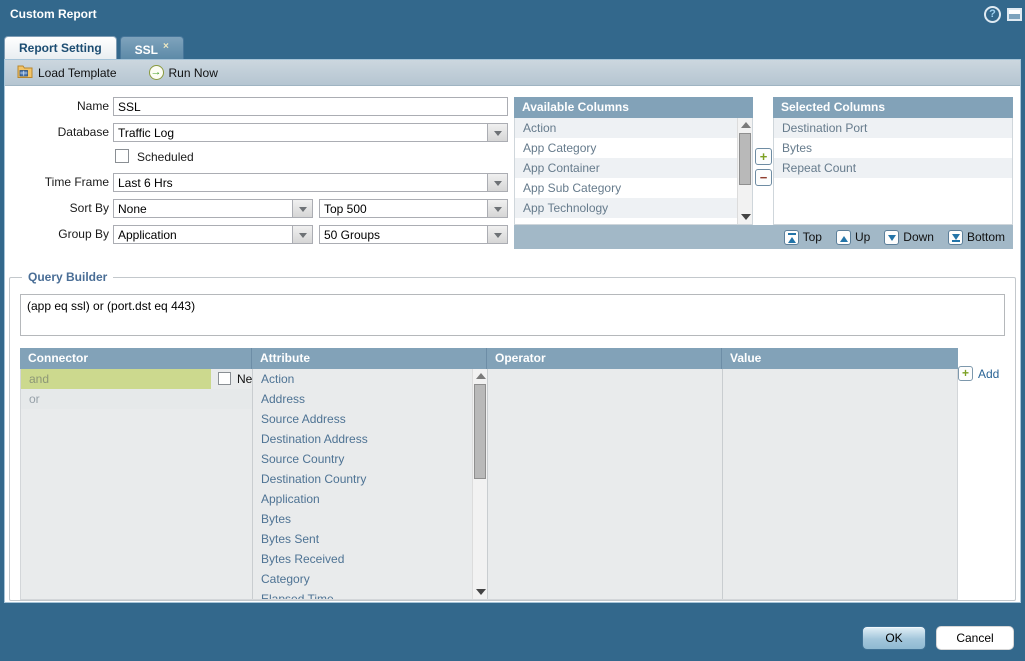 The height and width of the screenshot is (661, 1025). What do you see at coordinates (572, 188) in the screenshot?
I see `list-item: App Sub Category` at bounding box center [572, 188].